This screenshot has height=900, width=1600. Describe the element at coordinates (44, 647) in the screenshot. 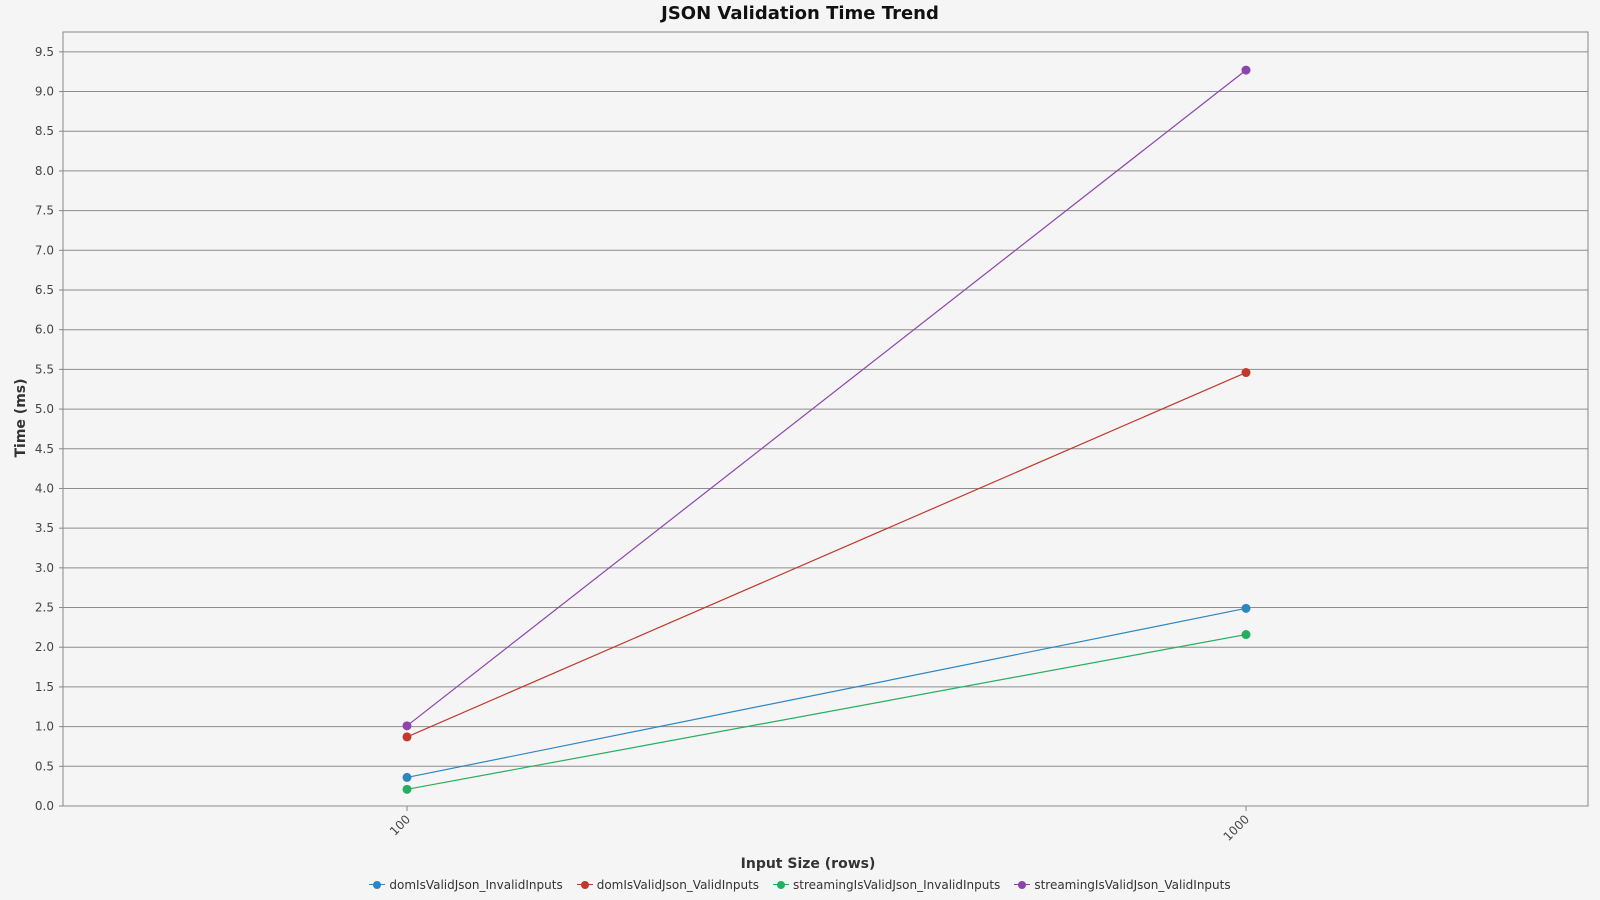

I see `y-tick-label: 2.0` at that location.